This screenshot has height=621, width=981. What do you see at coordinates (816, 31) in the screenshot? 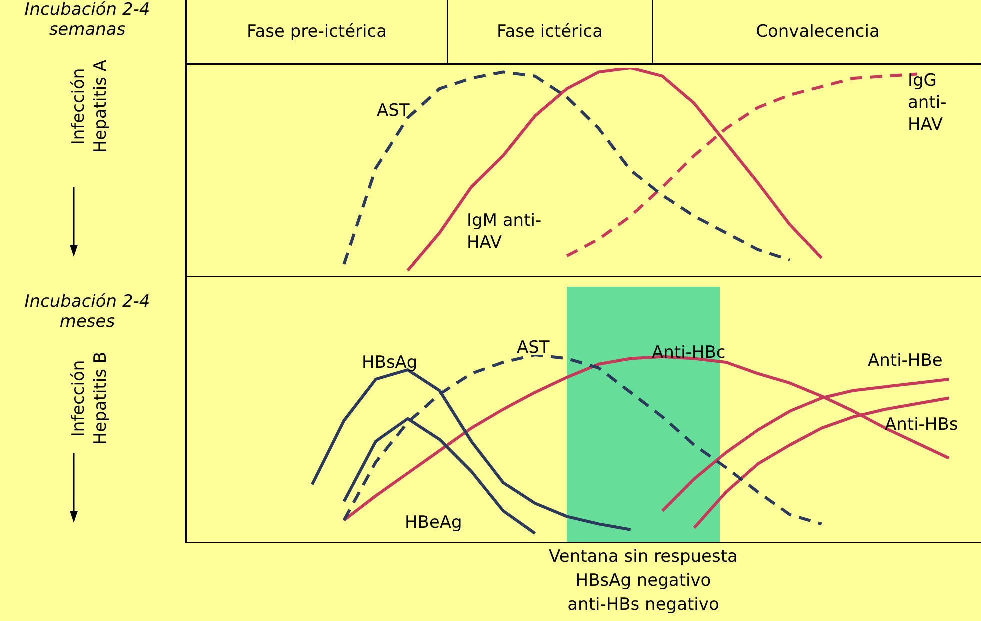
I see `text: Convalecencia` at bounding box center [816, 31].